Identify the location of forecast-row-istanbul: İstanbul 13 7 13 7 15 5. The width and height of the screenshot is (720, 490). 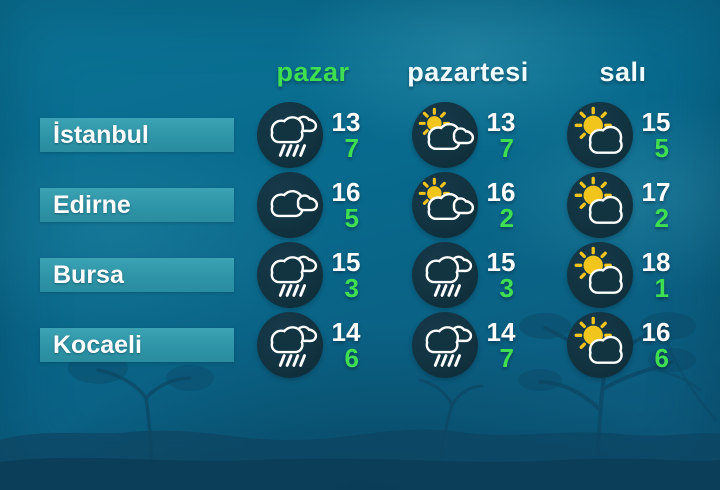
(360, 135).